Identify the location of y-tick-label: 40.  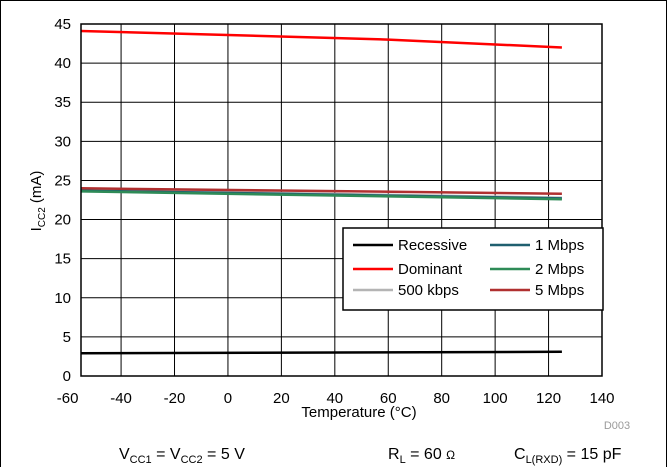
(62, 63).